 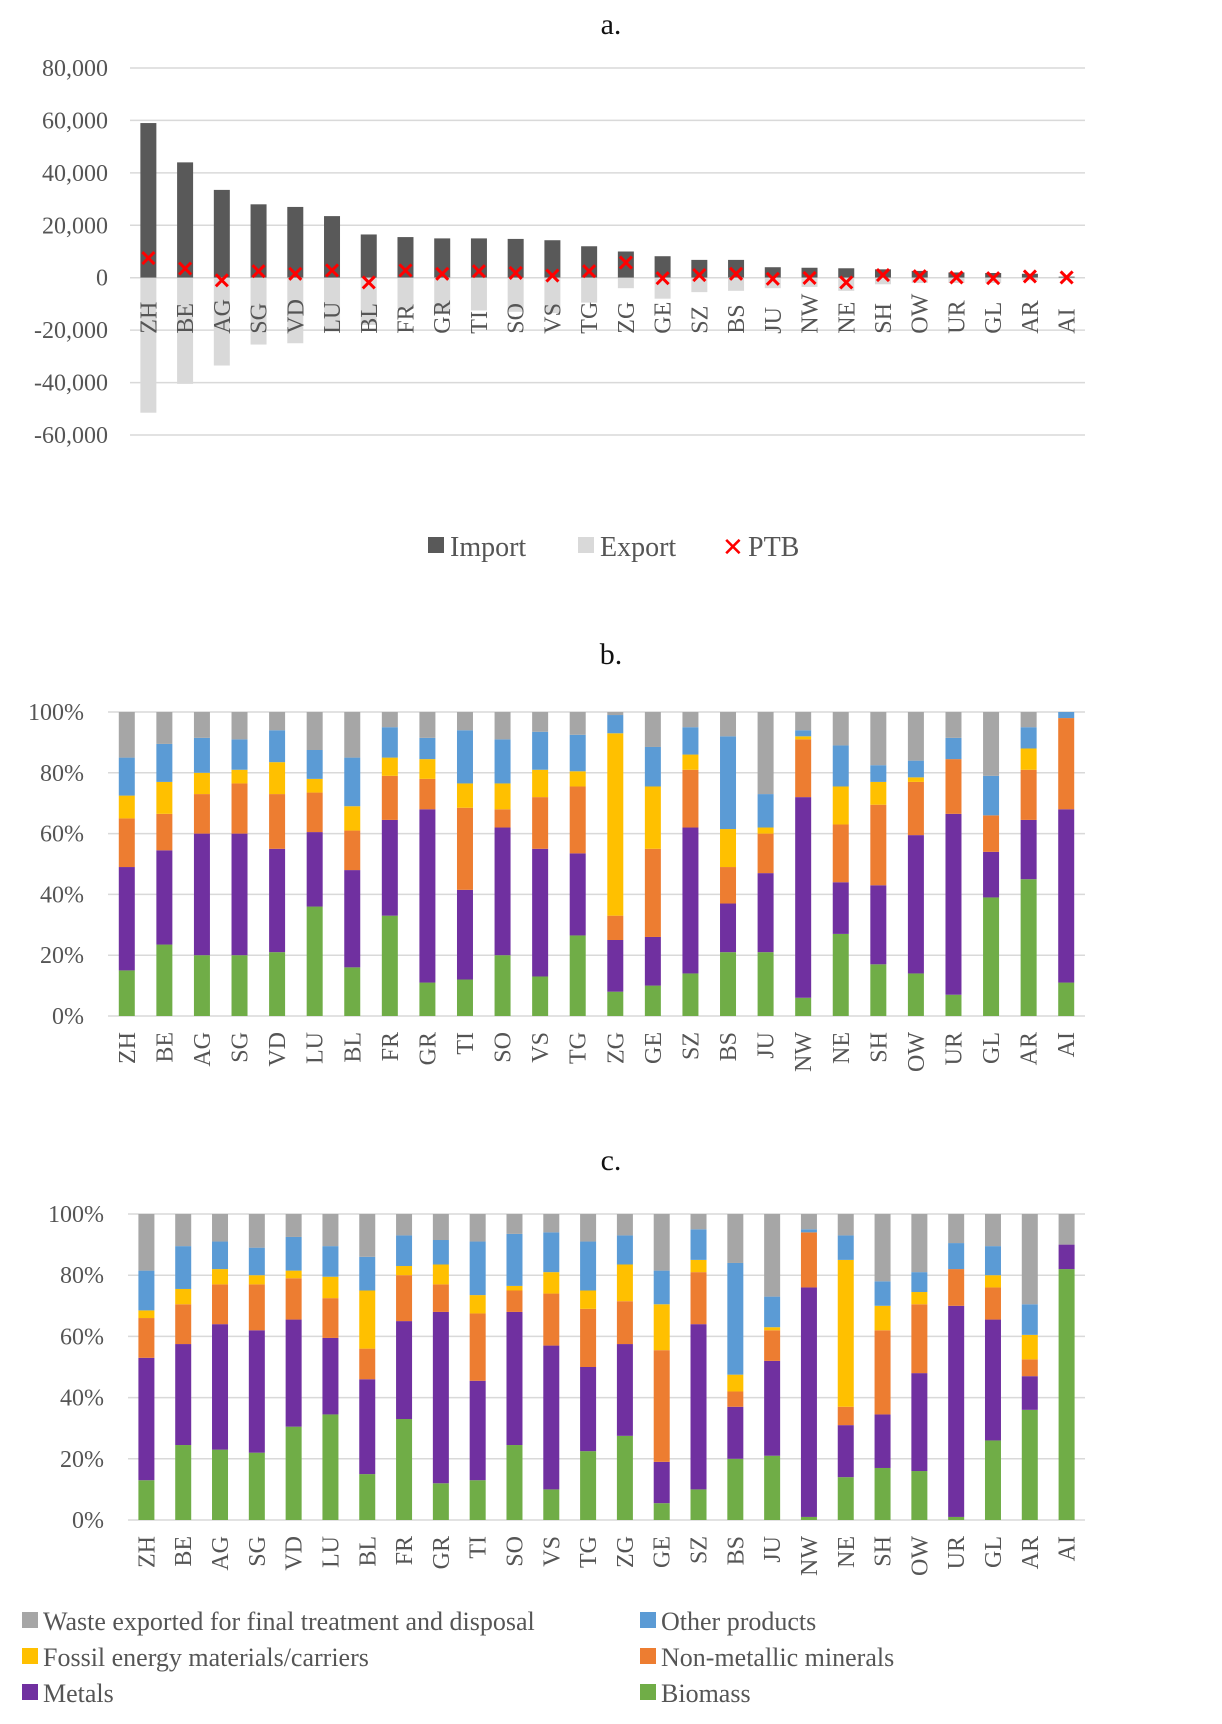 I want to click on bar-segment-bl-metals, so click(x=367, y=1427).